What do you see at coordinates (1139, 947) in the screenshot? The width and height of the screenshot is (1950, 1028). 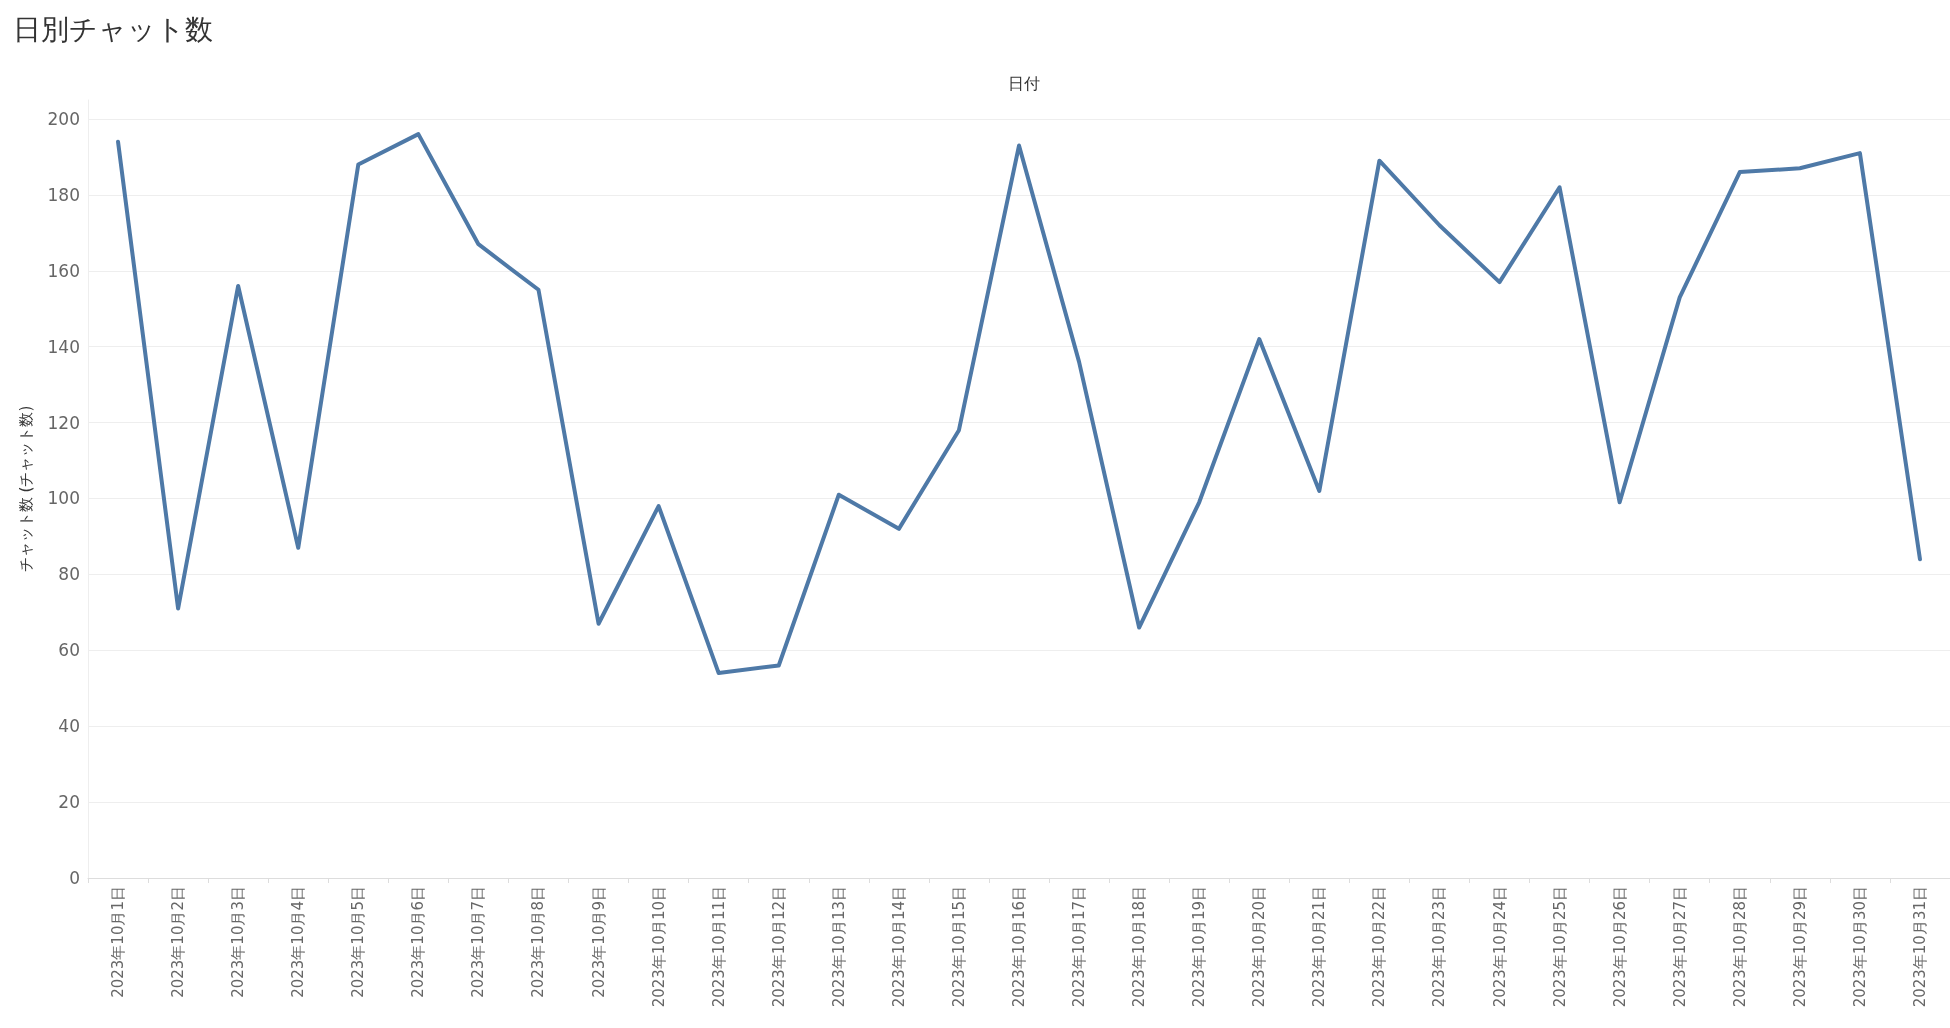 I see `x-tick-label: 2023年10月18日` at bounding box center [1139, 947].